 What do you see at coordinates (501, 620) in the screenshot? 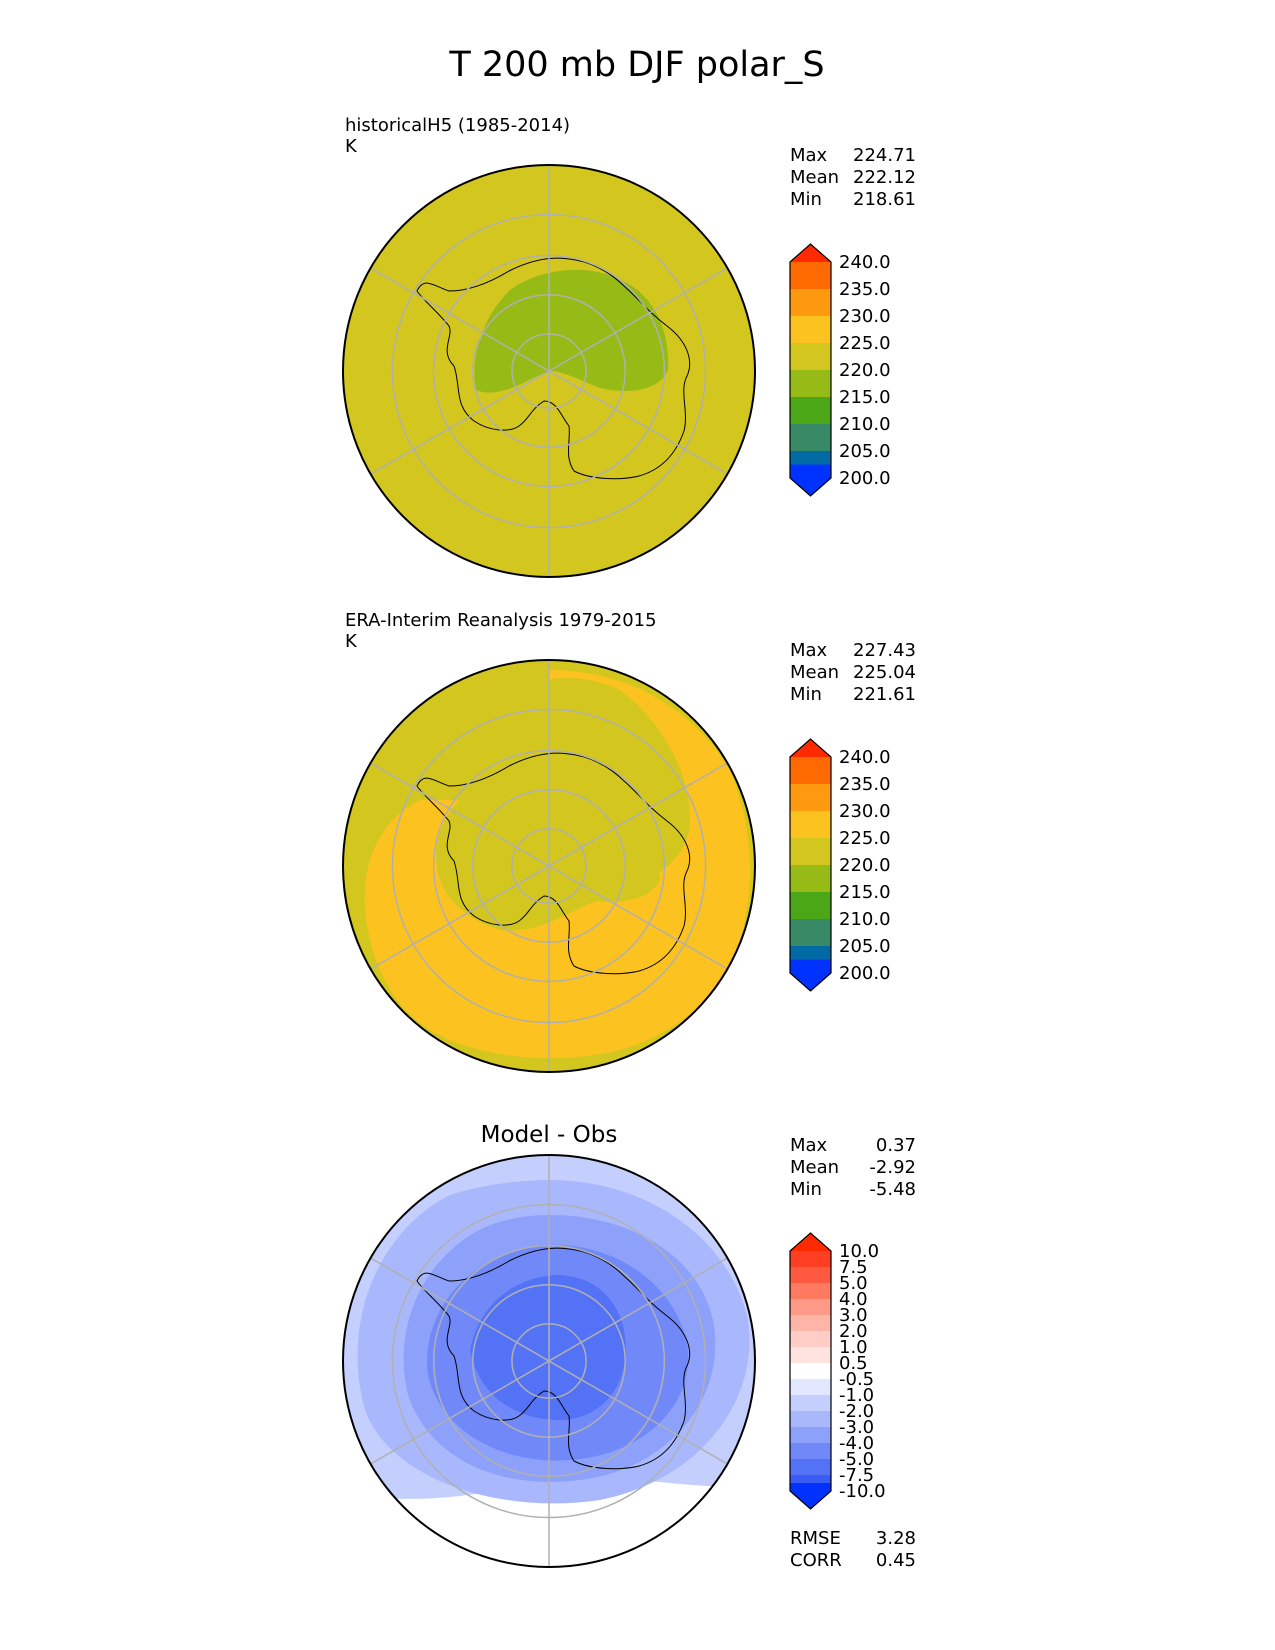
I see `obs-subtitle: ERA-Interim Reanalysis 1979-2015` at bounding box center [501, 620].